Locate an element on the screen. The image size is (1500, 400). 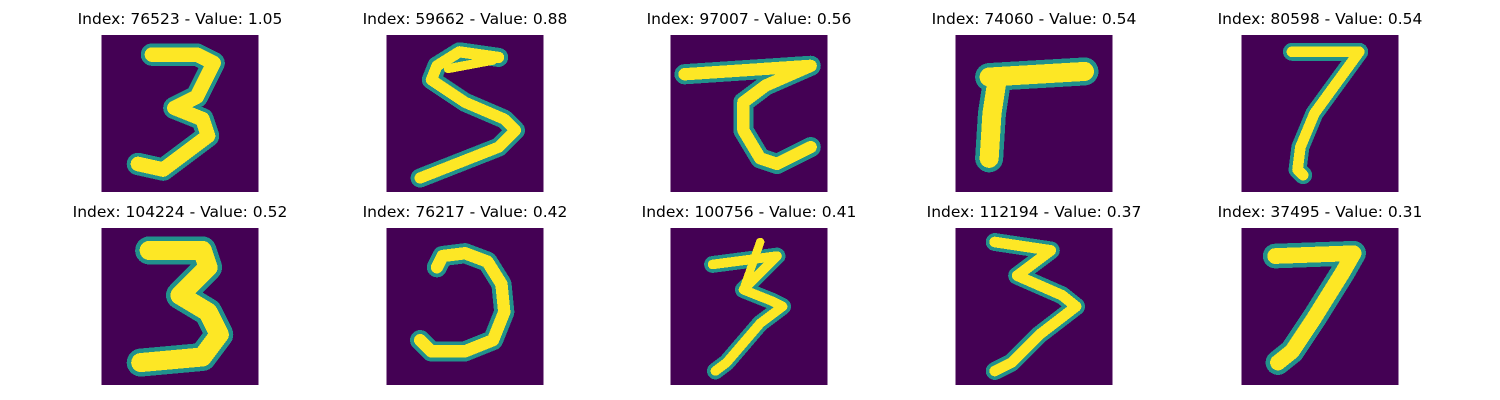
panel-title: Index: 59662 - Value: 0.88 is located at coordinates (465, 19).